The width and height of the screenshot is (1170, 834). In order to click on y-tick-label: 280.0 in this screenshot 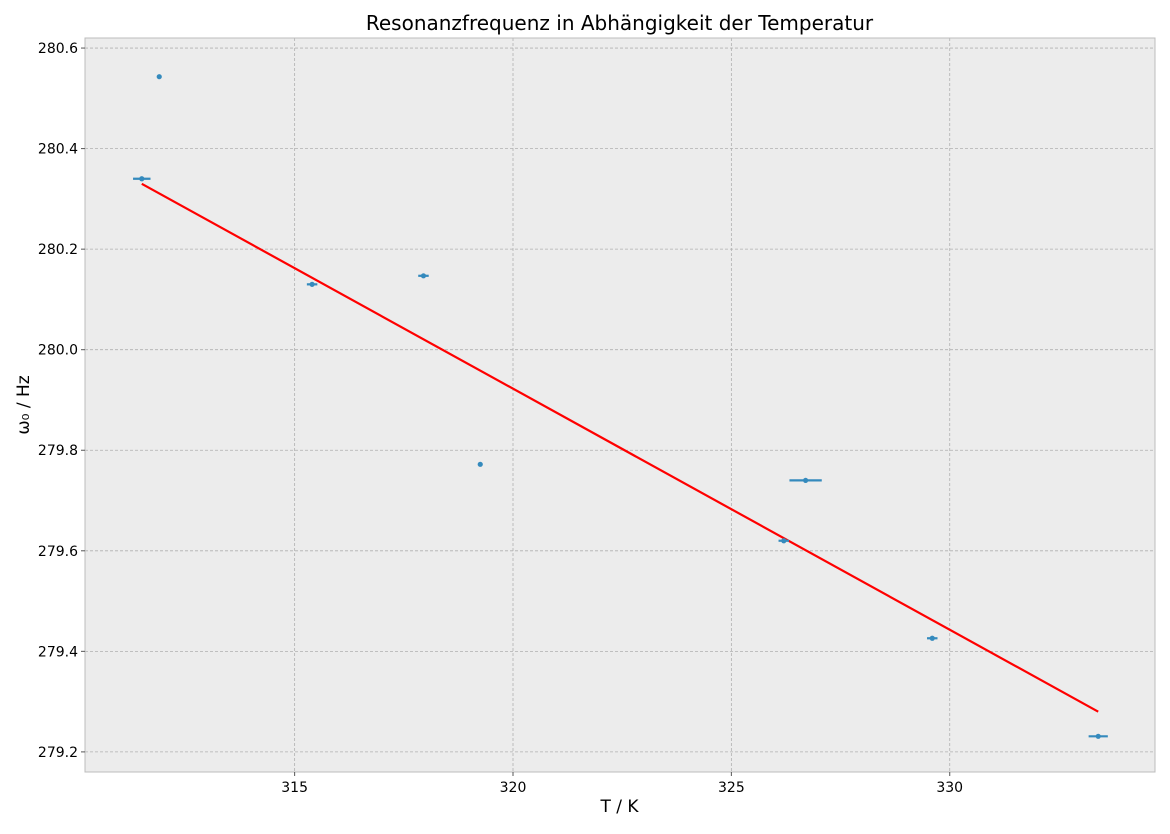, I will do `click(58, 351)`.